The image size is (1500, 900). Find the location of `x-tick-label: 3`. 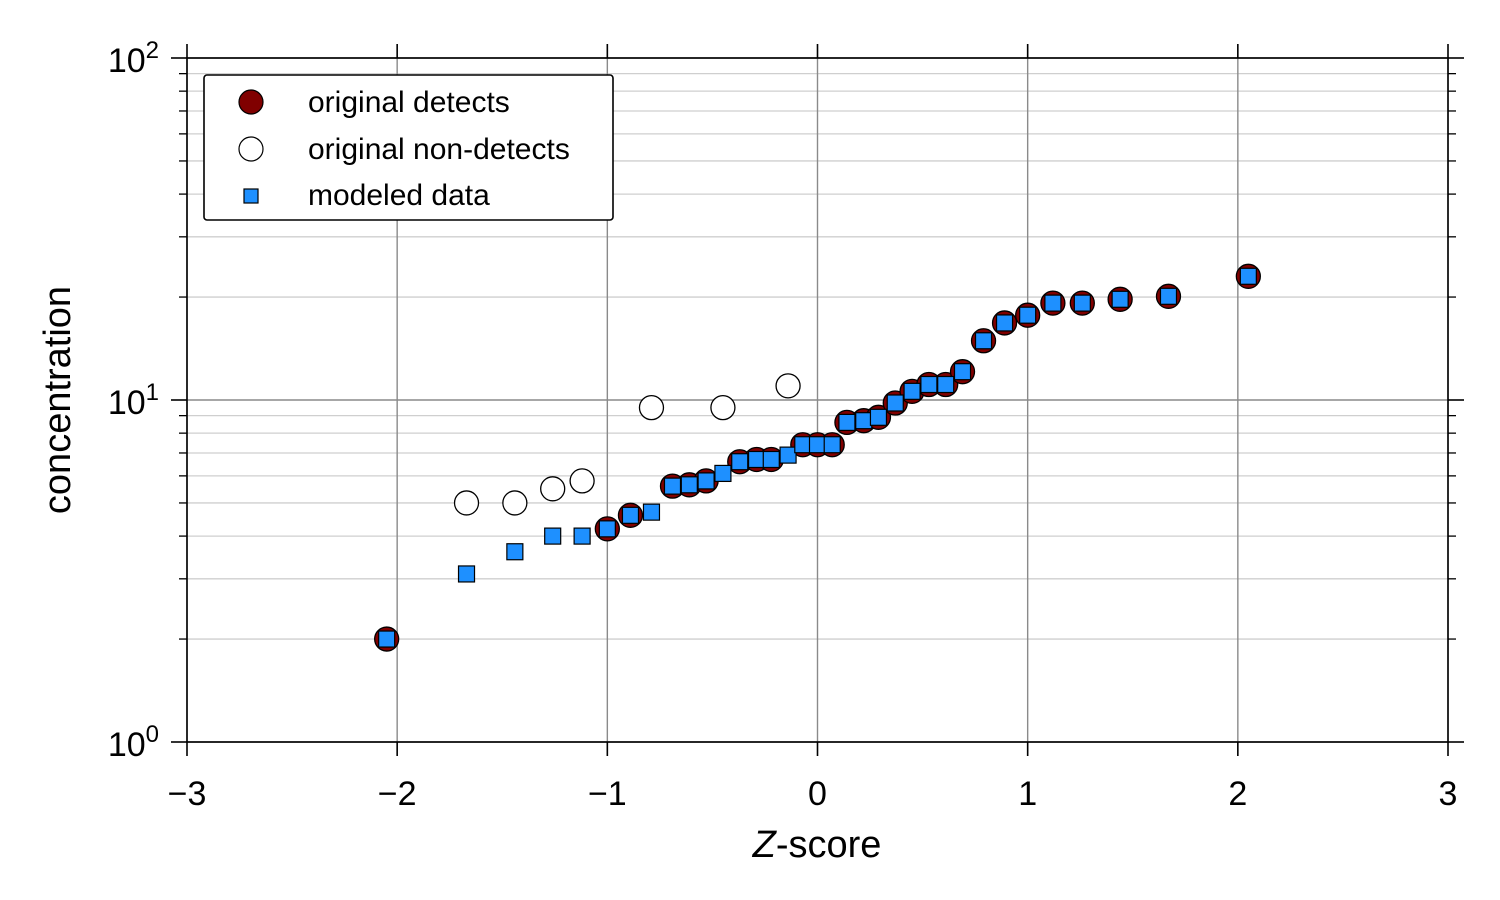

x-tick-label: 3 is located at coordinates (1448, 794).